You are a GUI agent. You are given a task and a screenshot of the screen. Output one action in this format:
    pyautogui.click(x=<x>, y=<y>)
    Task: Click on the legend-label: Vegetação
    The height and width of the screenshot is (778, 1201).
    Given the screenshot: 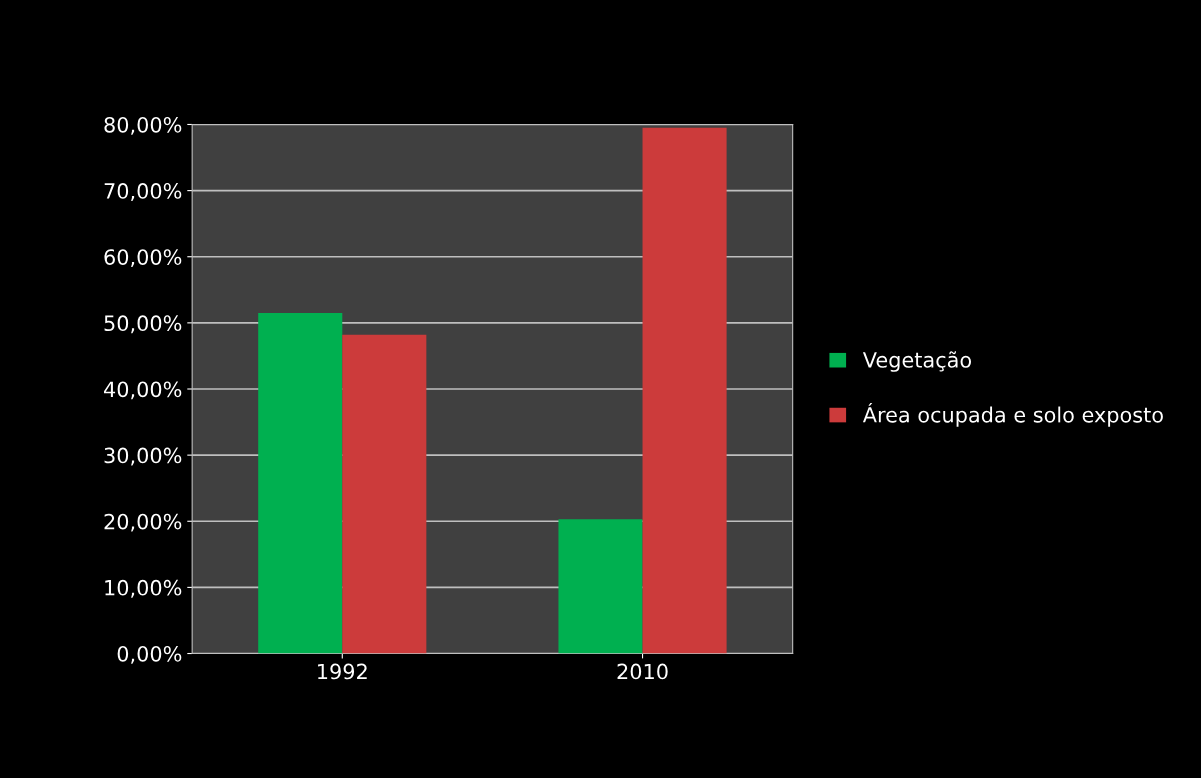 What is the action you would take?
    pyautogui.click(x=917, y=361)
    